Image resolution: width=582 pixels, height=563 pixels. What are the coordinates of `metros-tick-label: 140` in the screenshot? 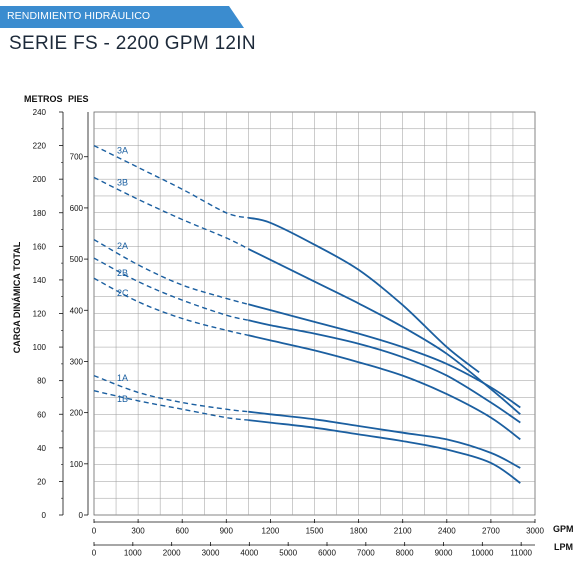 It's located at (40, 280).